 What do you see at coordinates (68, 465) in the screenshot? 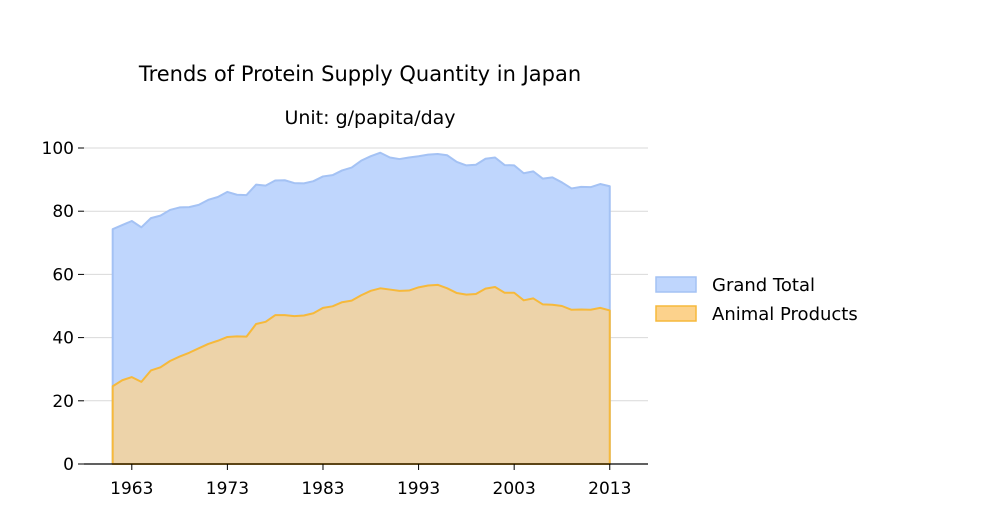
I see `y-tick-label-0: 0` at bounding box center [68, 465].